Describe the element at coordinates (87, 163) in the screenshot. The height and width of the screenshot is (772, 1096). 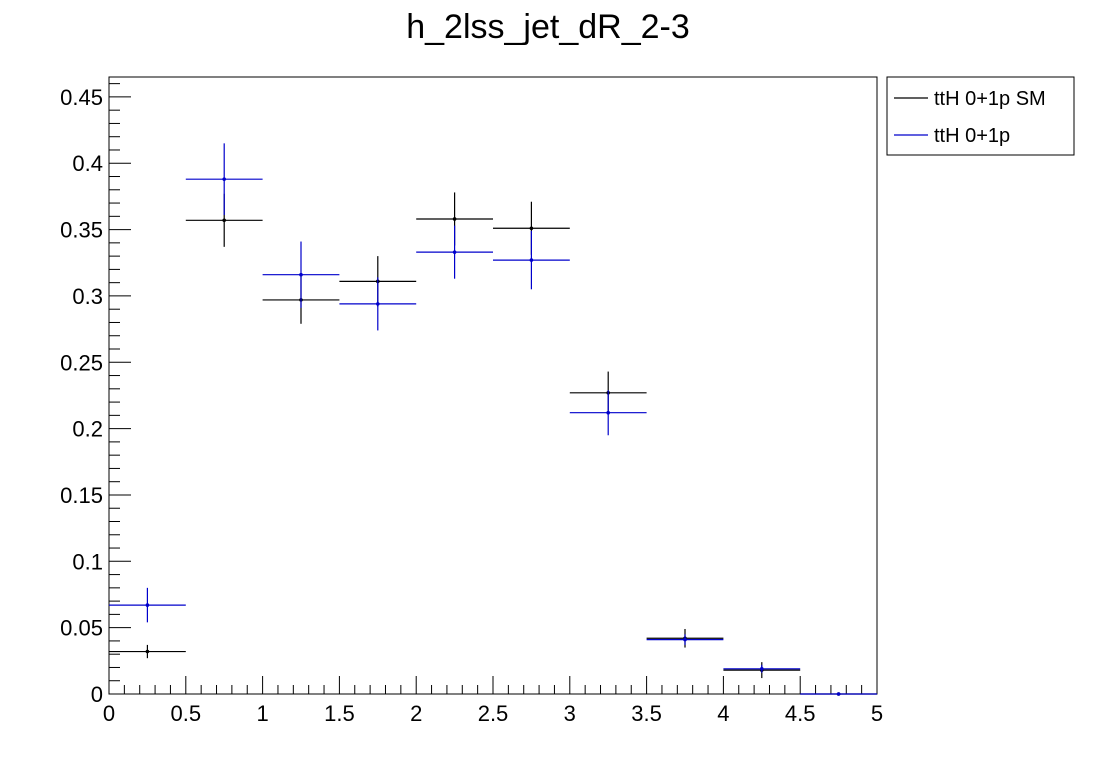
I see `y-tick-label: 0.4` at that location.